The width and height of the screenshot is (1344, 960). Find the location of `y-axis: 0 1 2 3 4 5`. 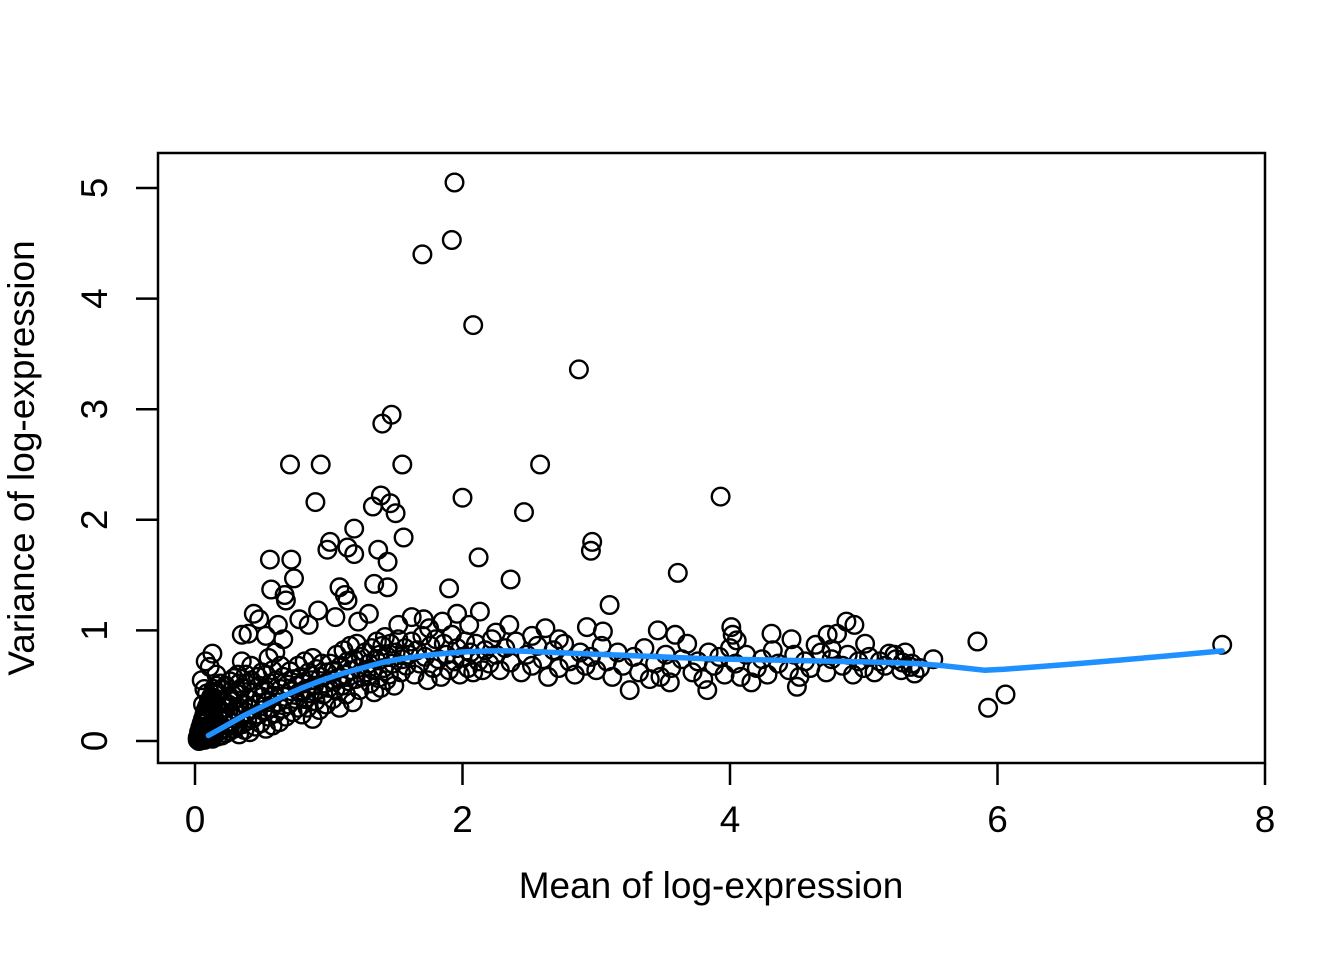

y-axis: 0 1 2 3 4 5 is located at coordinates (116, 465).